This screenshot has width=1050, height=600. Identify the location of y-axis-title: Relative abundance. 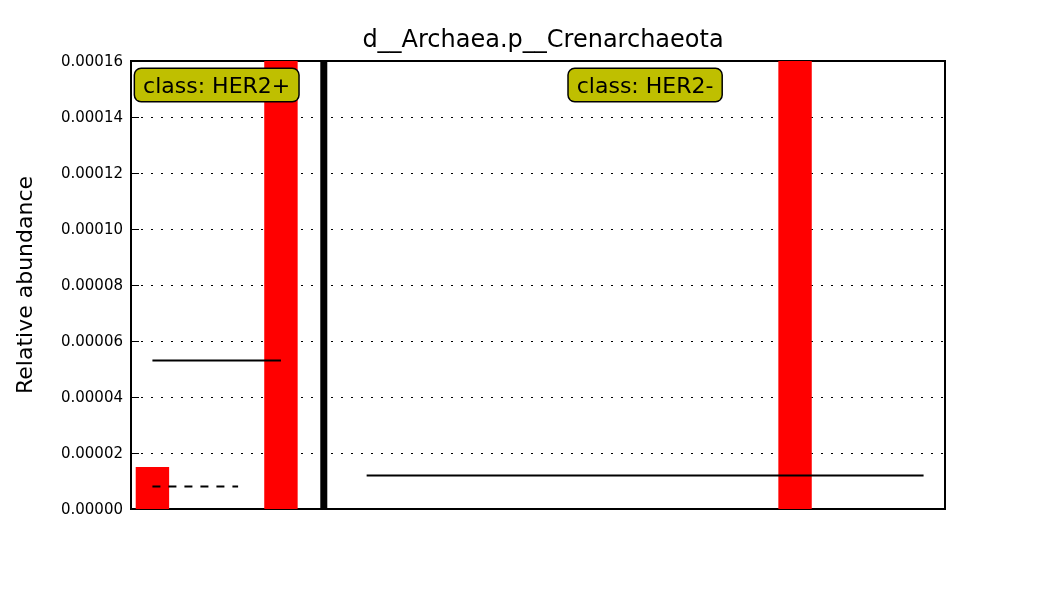
(24, 285).